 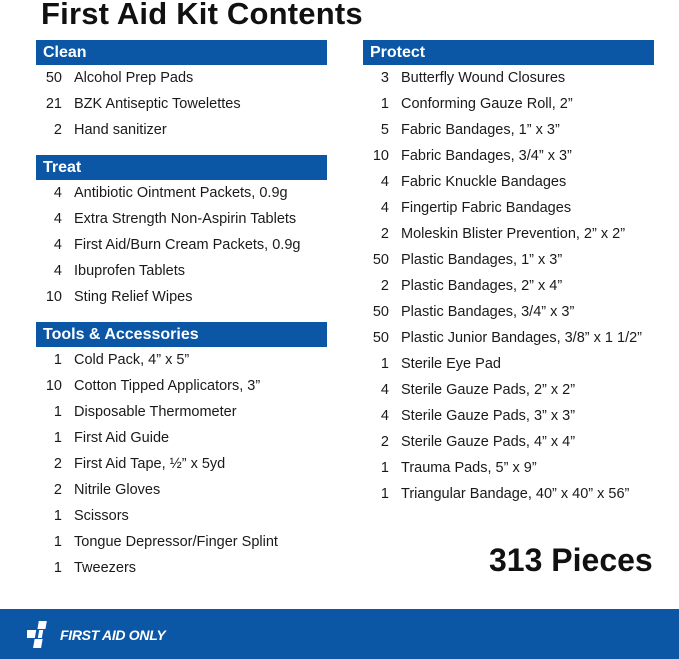 What do you see at coordinates (37, 634) in the screenshot?
I see `cross-logo-icon` at bounding box center [37, 634].